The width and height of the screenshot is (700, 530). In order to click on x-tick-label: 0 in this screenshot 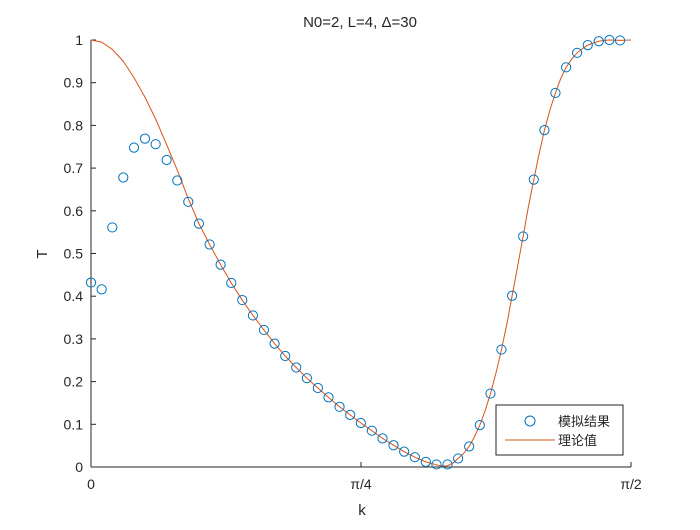, I will do `click(91, 484)`.